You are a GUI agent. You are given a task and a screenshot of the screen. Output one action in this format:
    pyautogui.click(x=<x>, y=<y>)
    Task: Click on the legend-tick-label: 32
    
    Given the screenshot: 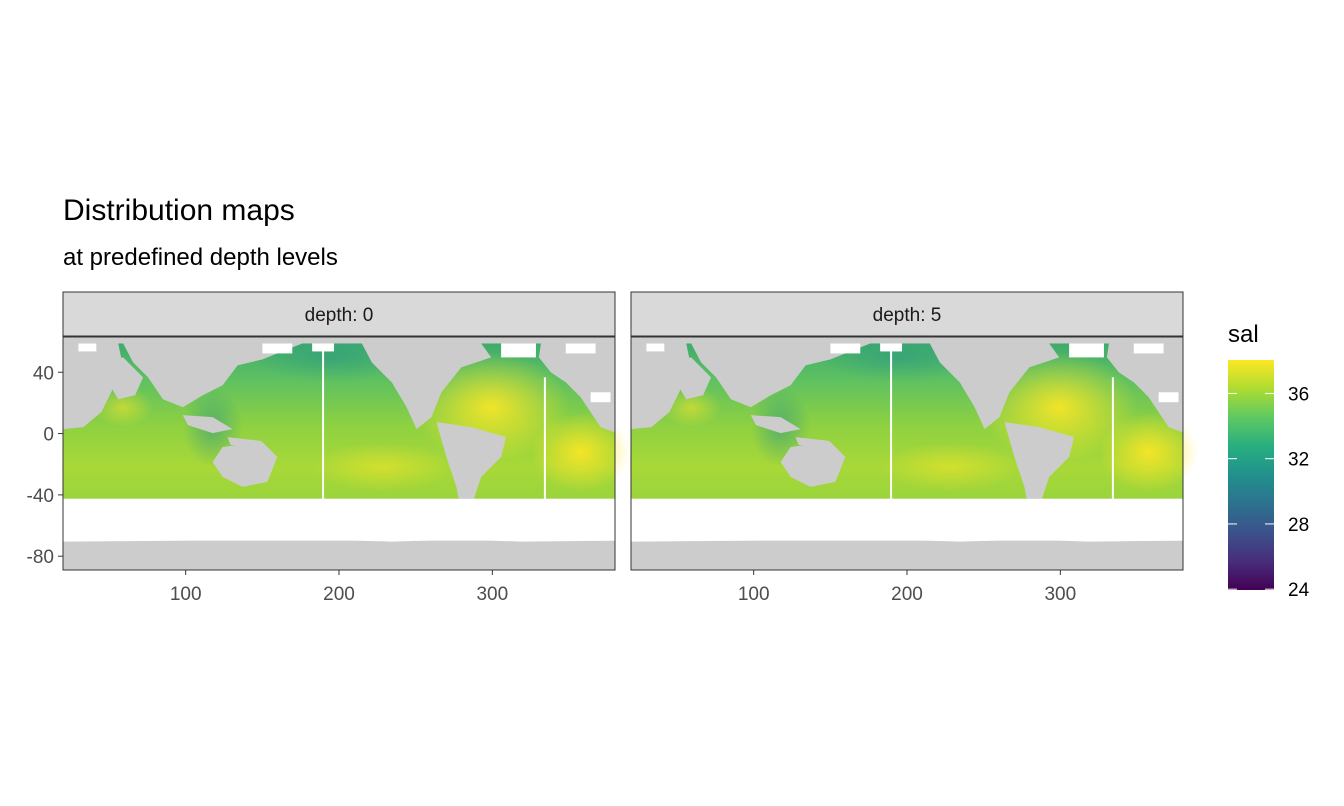 What is the action you would take?
    pyautogui.click(x=1298, y=460)
    